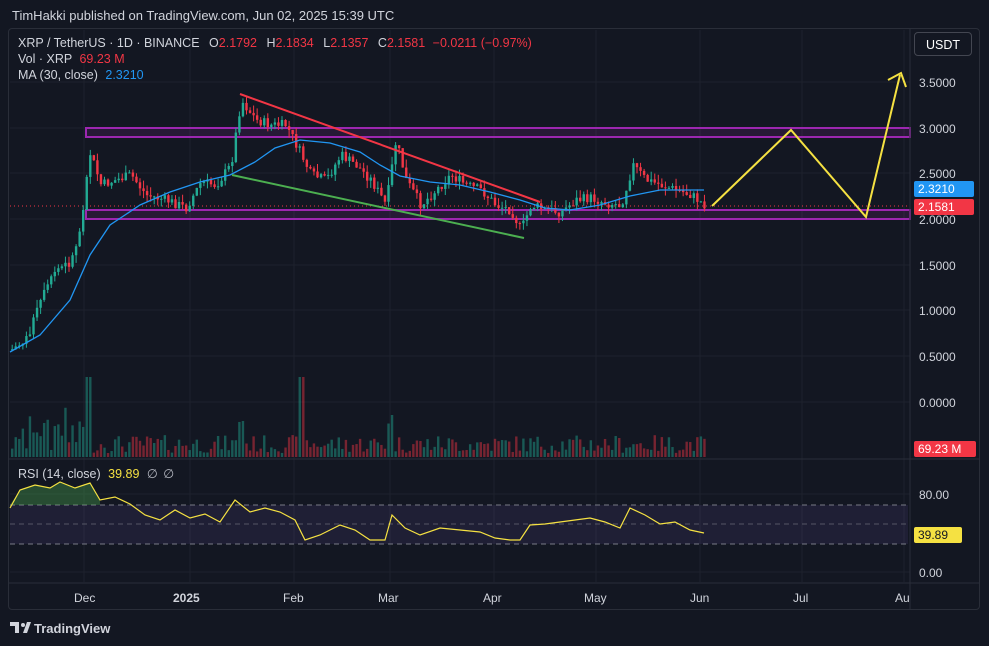 The height and width of the screenshot is (646, 989). Describe the element at coordinates (358, 417) in the screenshot. I see `volume-bars` at that location.